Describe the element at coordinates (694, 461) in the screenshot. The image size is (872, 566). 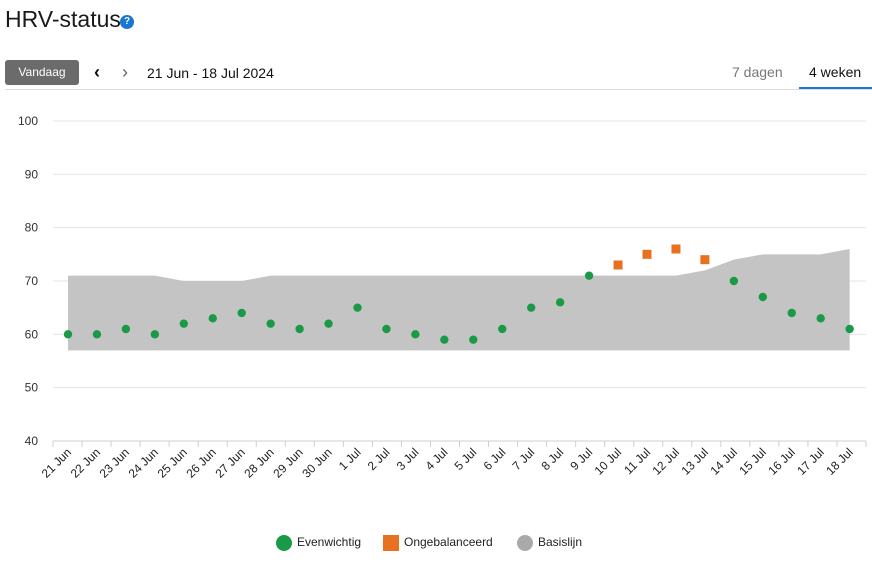
I see `x-tick-label: 13 Jul` at that location.